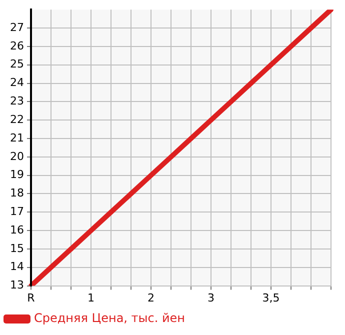 The image size is (345, 335). I want to click on x-tick-label: 2, so click(151, 297).